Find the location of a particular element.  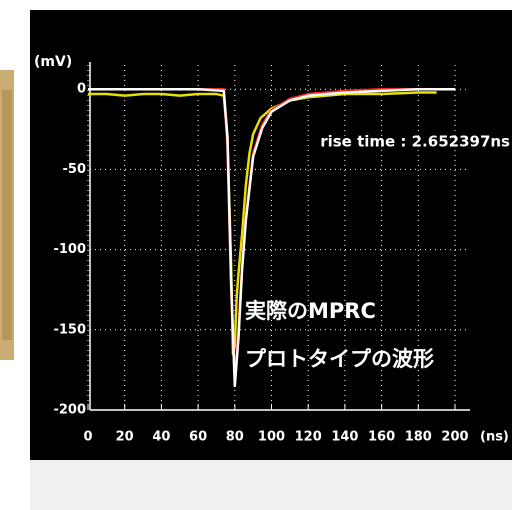

side-image-detail is located at coordinates (7, 215).